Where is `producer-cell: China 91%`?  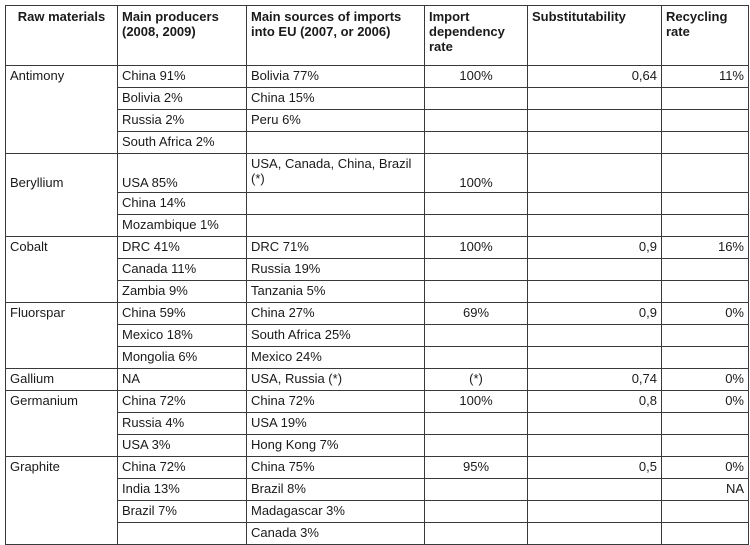
producer-cell: China 91% is located at coordinates (182, 76).